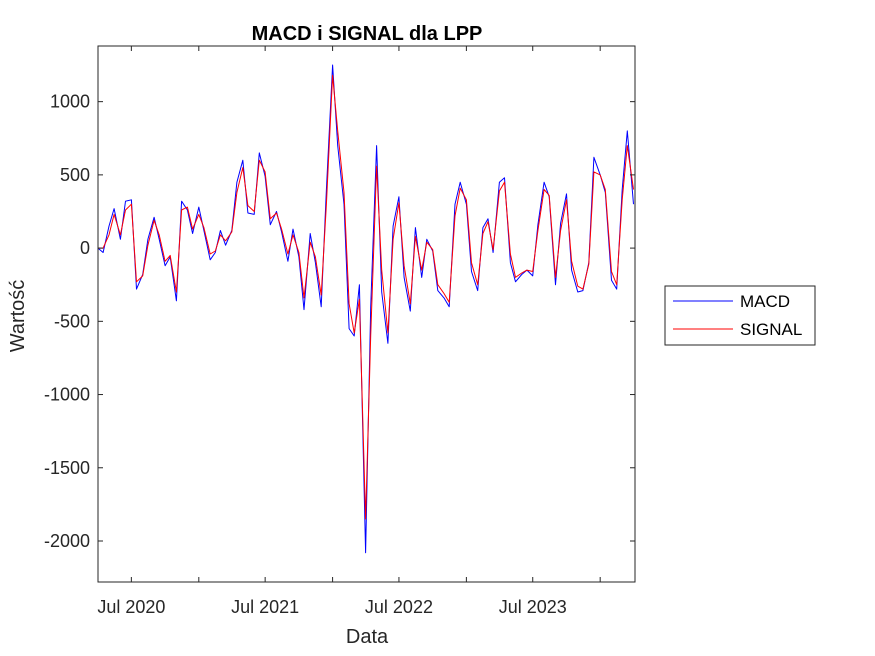 The image size is (875, 656). I want to click on y-tick-label: -1500, so click(67, 468).